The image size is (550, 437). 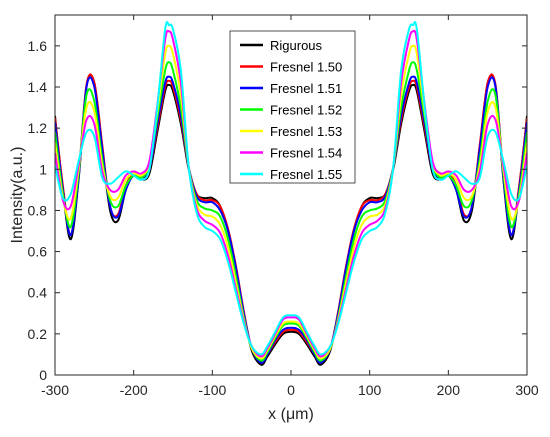 I want to click on legend-label: Fresnel 1.52, so click(x=306, y=110).